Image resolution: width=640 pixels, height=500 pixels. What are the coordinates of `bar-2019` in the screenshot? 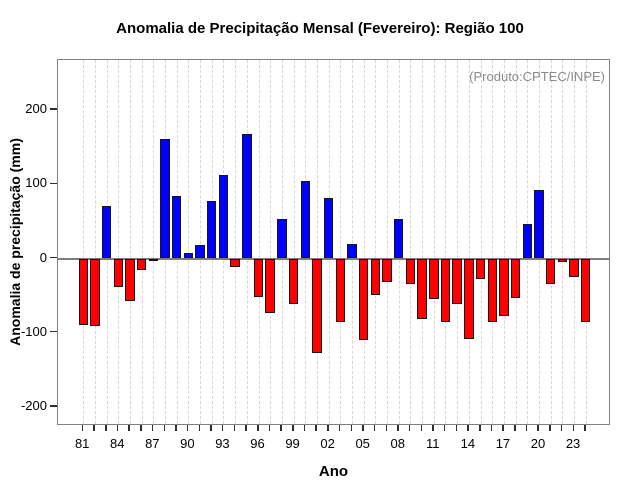 It's located at (527, 241).